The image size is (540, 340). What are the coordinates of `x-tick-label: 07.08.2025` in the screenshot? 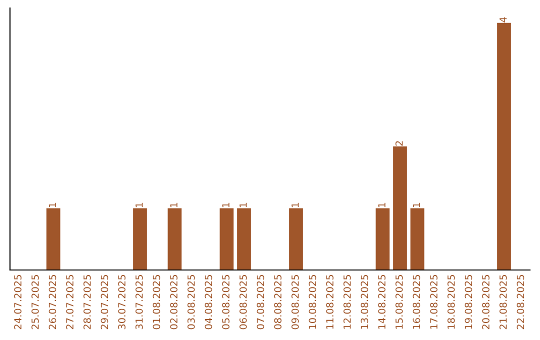 It's located at (260, 302).